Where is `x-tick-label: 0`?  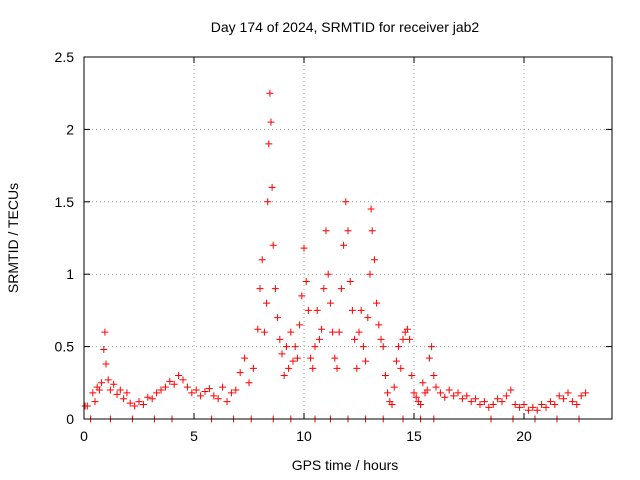
x-tick-label: 0 is located at coordinates (84, 436).